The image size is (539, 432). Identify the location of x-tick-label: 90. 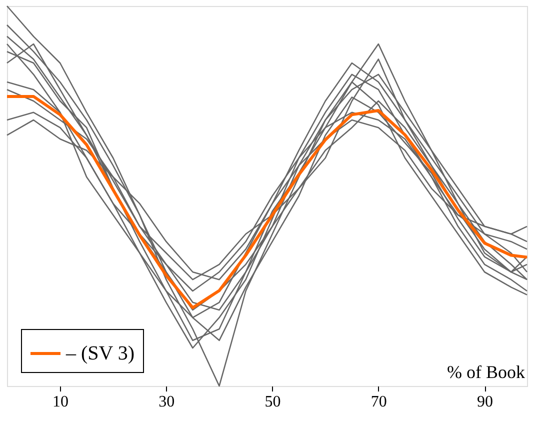
(485, 402).